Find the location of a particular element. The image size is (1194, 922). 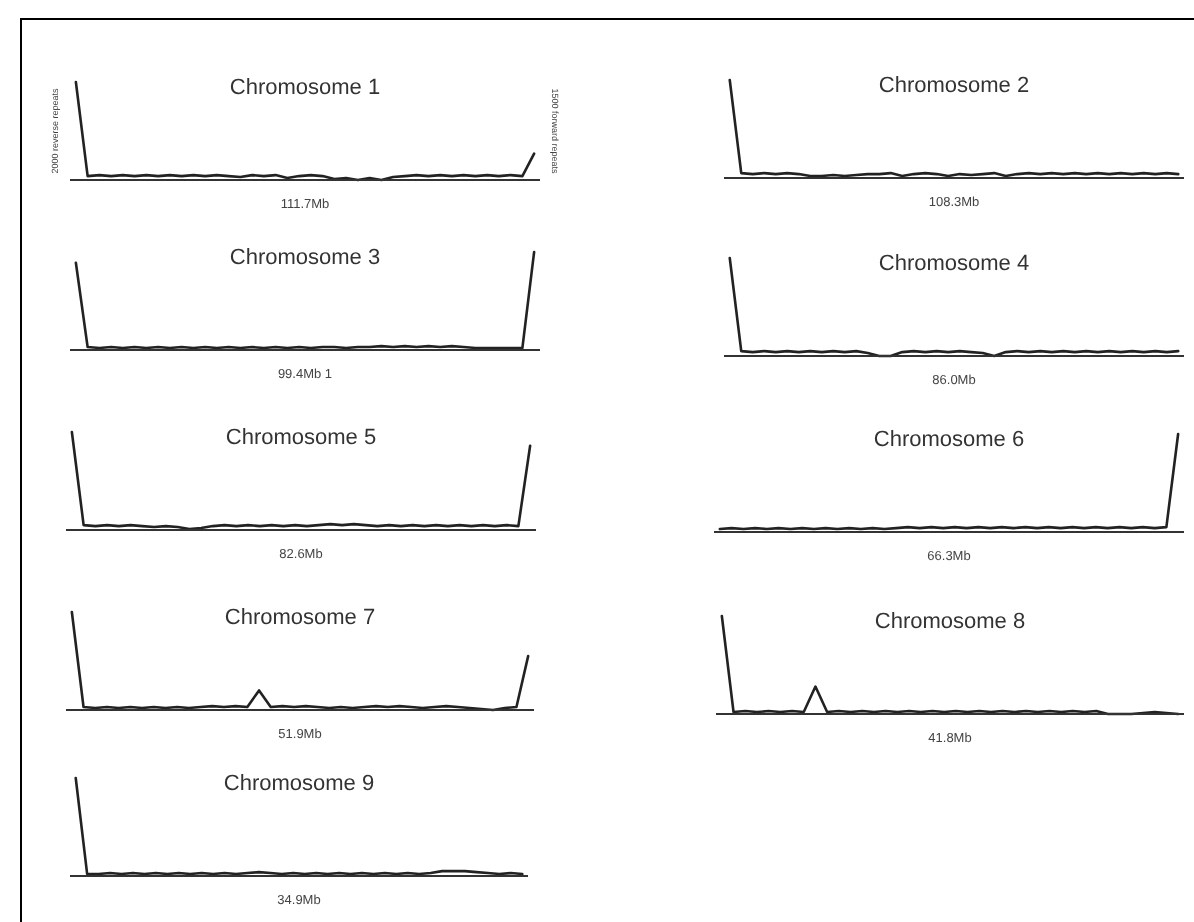

chart-title: Chromosome 9 is located at coordinates (299, 784).